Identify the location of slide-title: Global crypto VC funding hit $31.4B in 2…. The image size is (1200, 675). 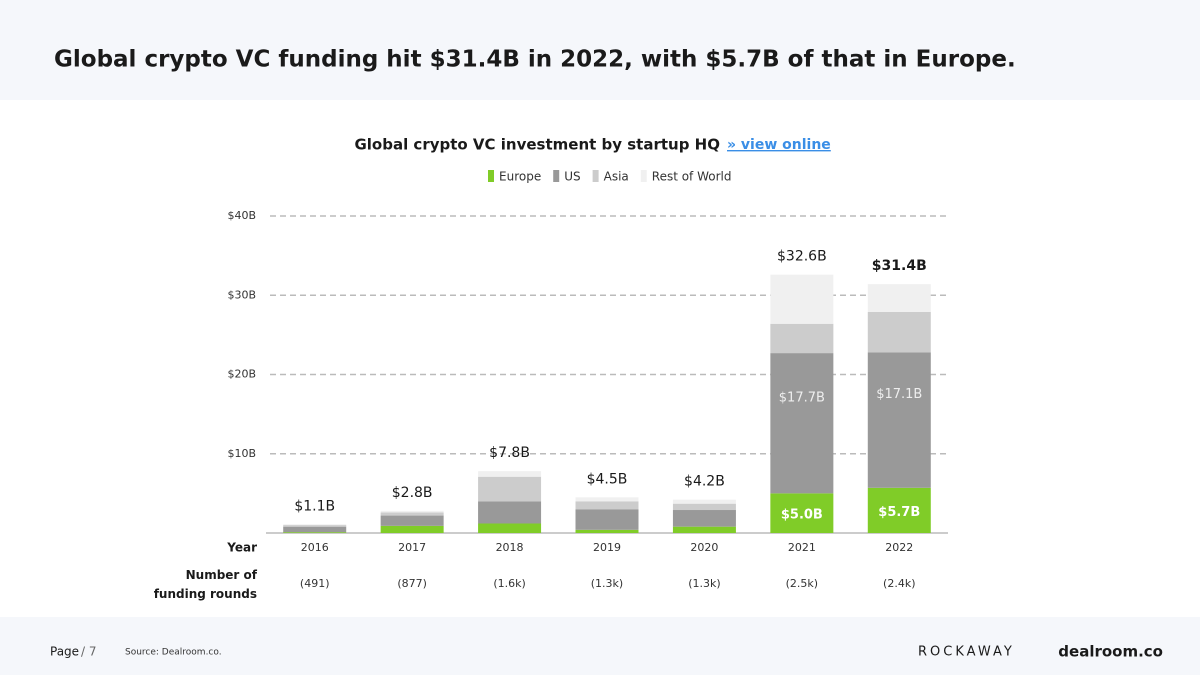
(535, 60).